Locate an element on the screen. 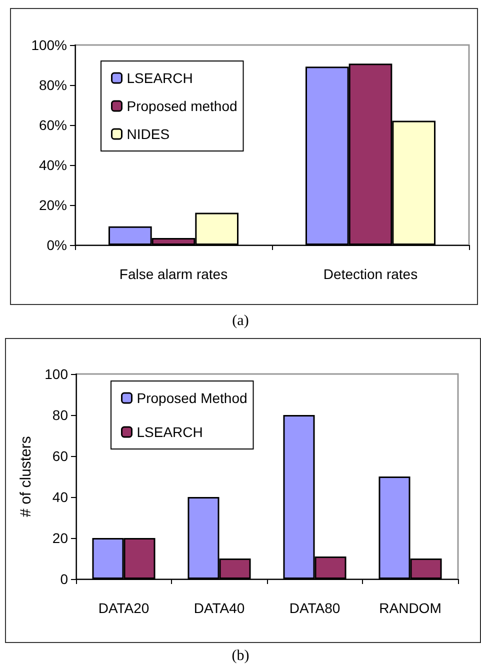  legend-label: Proposed Method is located at coordinates (192, 398).